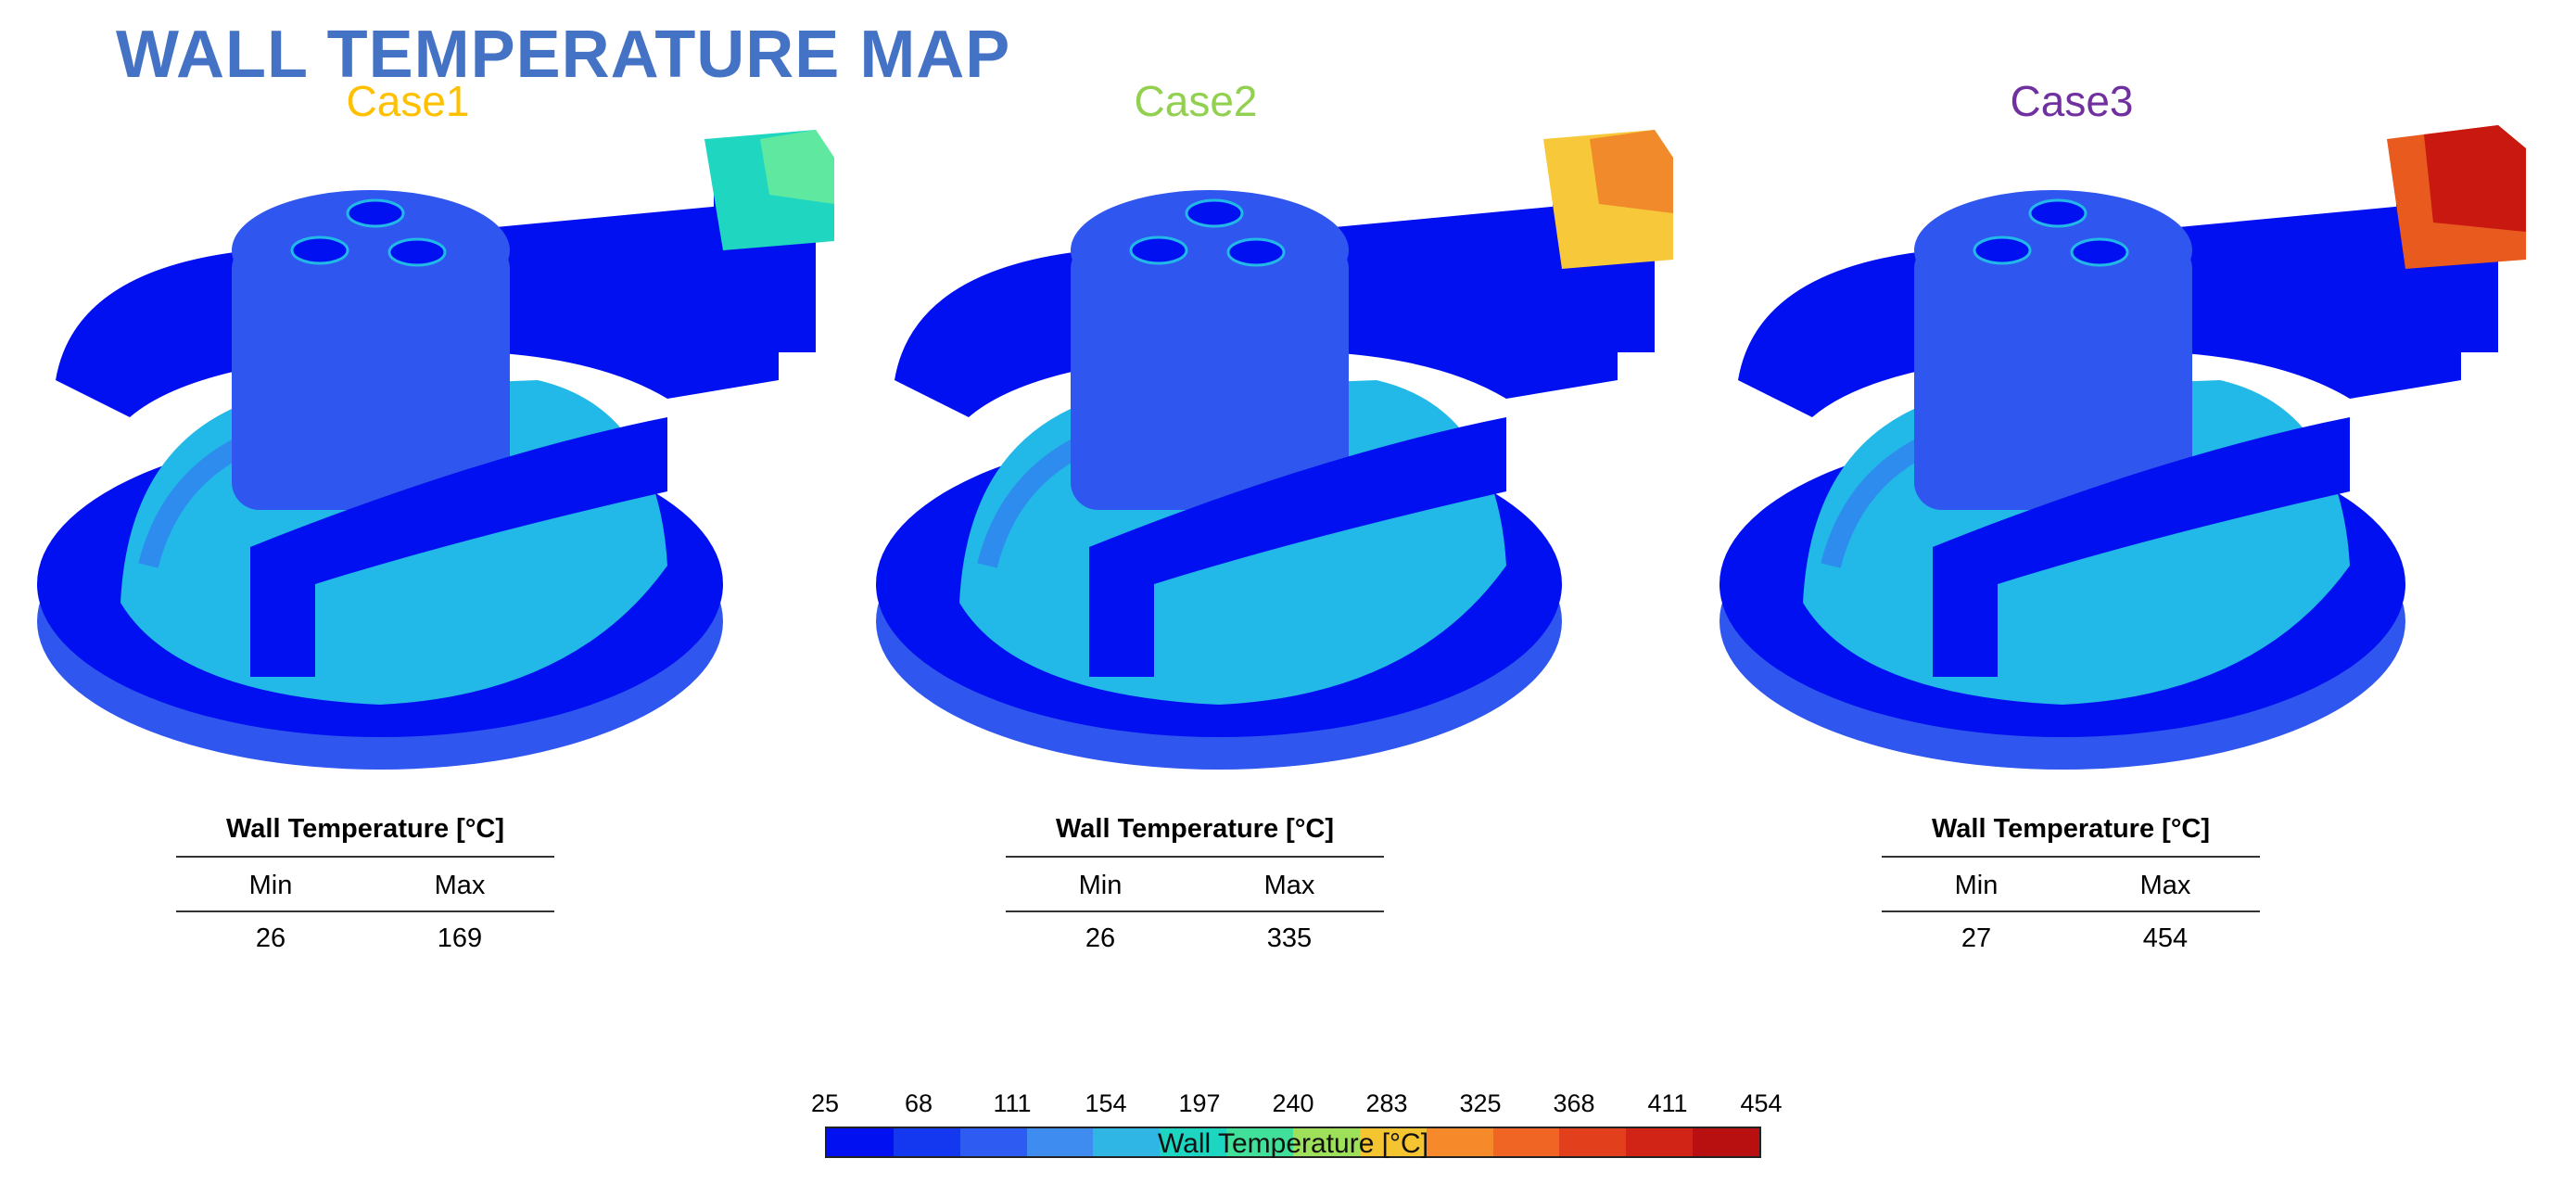  What do you see at coordinates (1289, 938) in the screenshot?
I see `max-value: 335` at bounding box center [1289, 938].